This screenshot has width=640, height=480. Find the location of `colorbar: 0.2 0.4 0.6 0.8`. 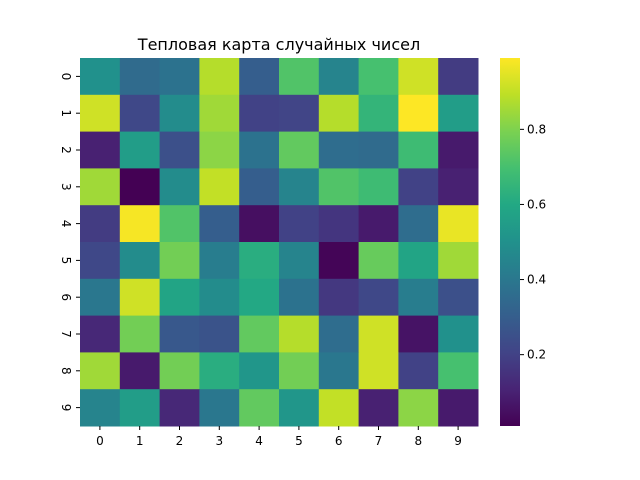

colorbar: 0.2 0.4 0.6 0.8 is located at coordinates (523, 242).